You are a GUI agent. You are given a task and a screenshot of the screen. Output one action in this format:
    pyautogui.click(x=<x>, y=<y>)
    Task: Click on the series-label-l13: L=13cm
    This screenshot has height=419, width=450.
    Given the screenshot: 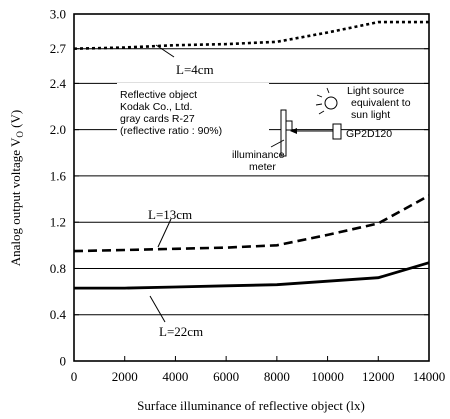 What is the action you would take?
    pyautogui.click(x=170, y=214)
    